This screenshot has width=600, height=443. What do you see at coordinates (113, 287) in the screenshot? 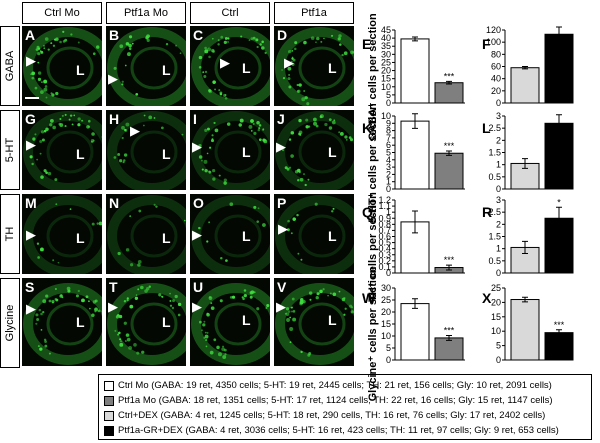
I see `panel-label: T` at bounding box center [113, 287].